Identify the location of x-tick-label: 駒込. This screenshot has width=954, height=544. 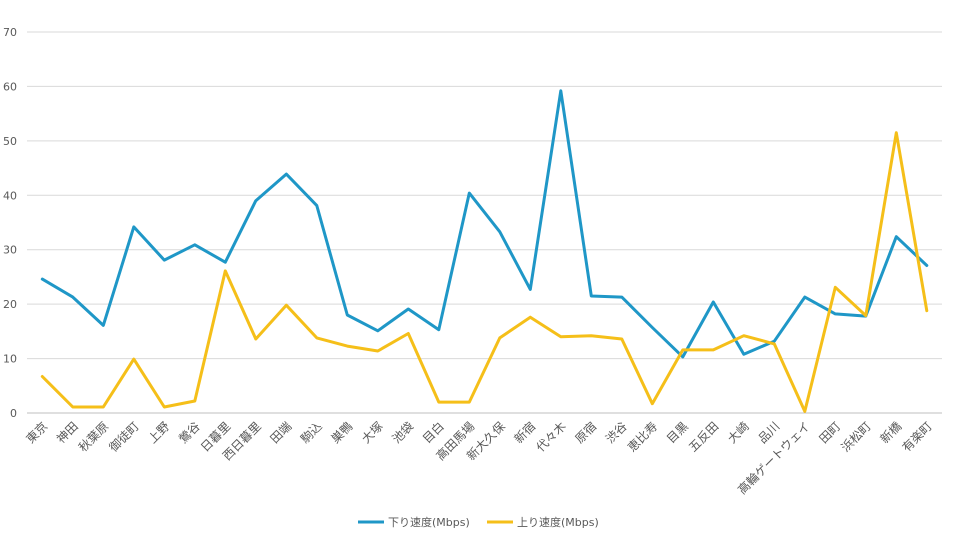
(311, 432).